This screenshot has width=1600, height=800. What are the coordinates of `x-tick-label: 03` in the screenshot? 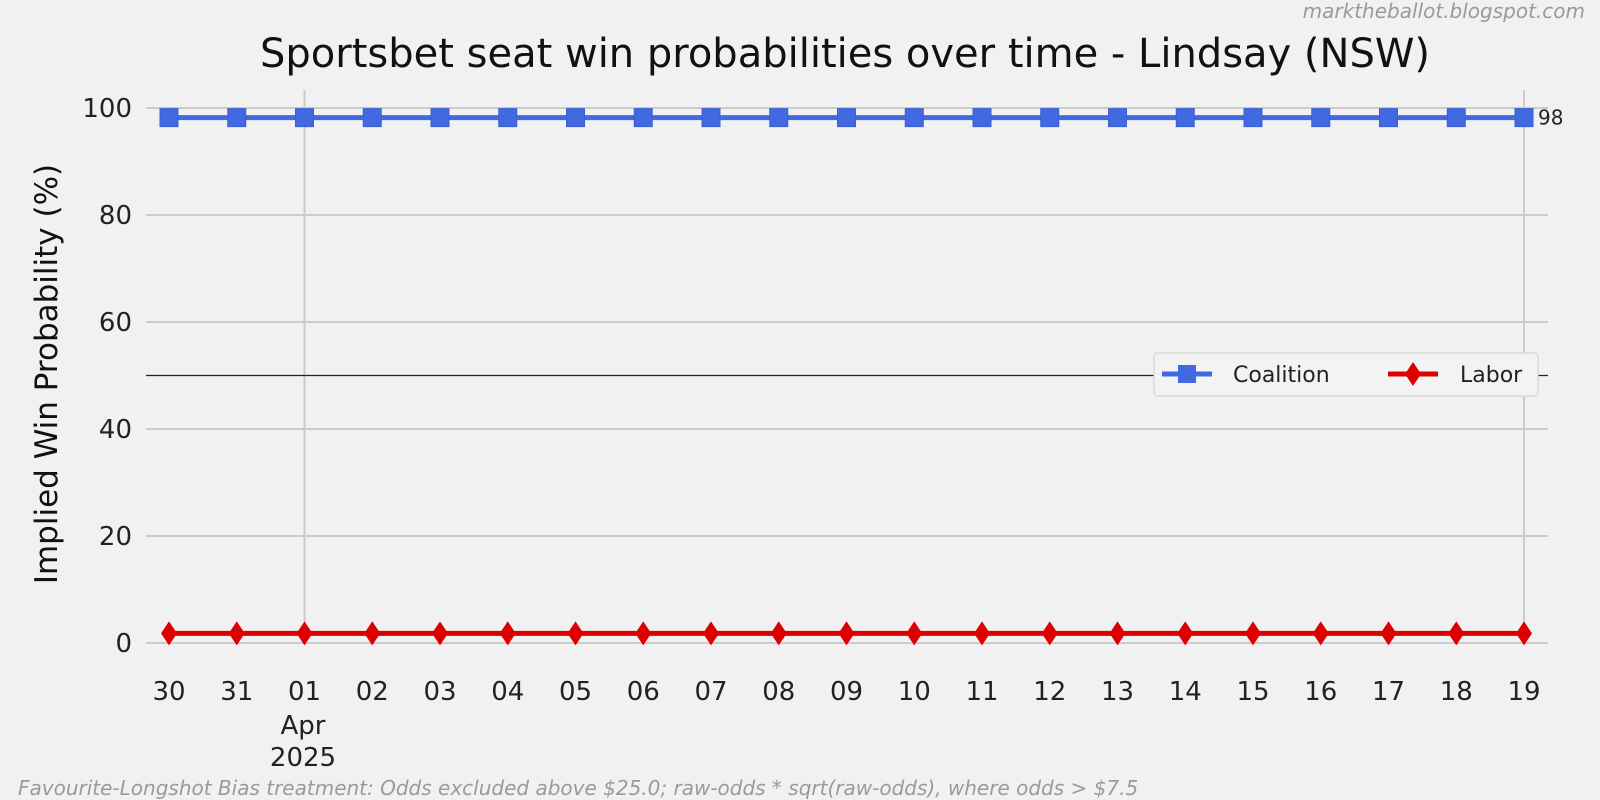 It's located at (439, 692).